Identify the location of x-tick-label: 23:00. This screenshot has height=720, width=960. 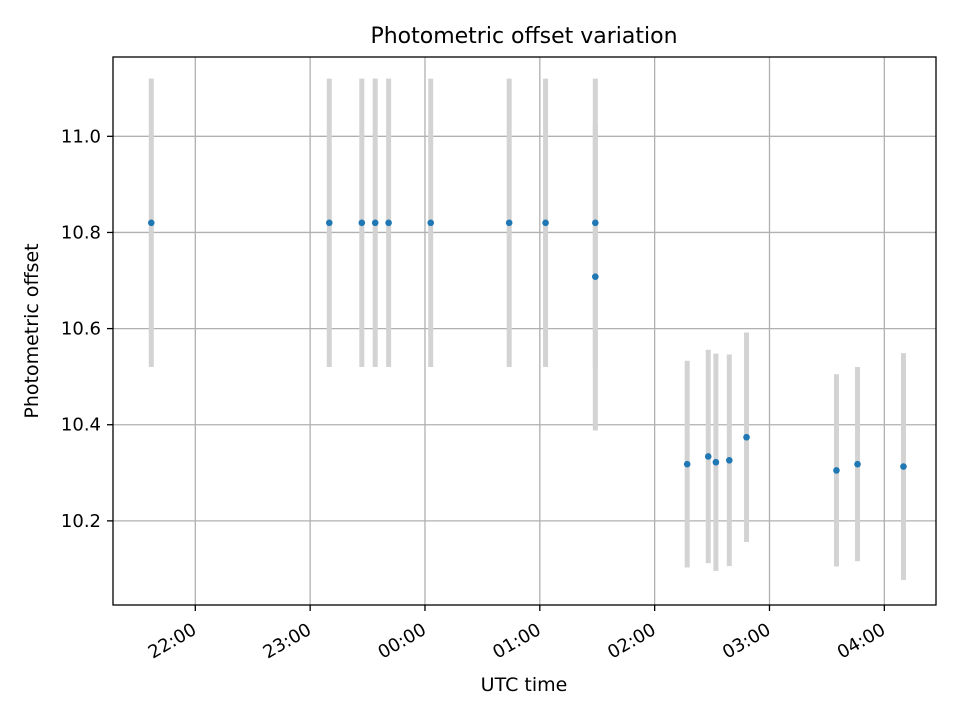
(287, 641).